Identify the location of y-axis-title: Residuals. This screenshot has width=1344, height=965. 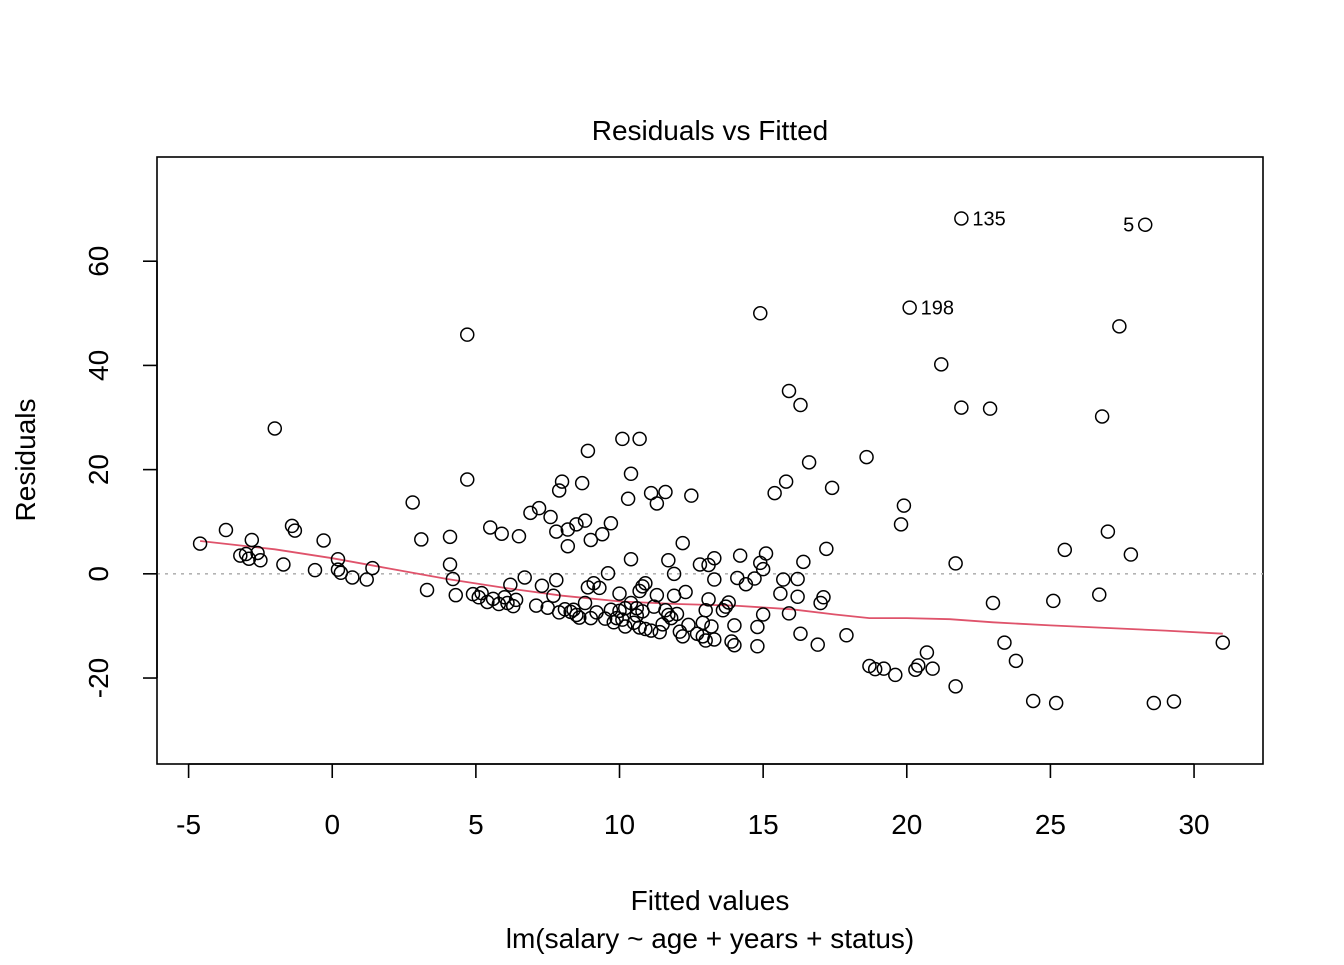
(25, 460).